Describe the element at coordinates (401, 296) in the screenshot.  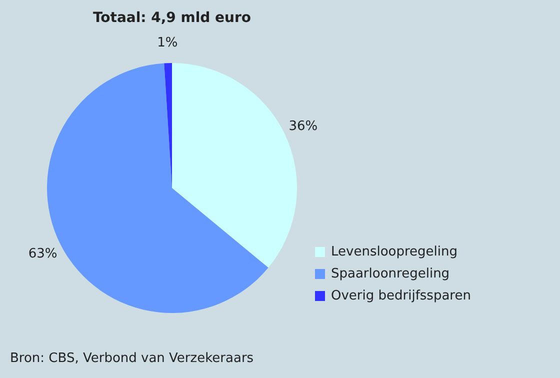
I see `legend-label: Overig bedrijfssparen` at that location.